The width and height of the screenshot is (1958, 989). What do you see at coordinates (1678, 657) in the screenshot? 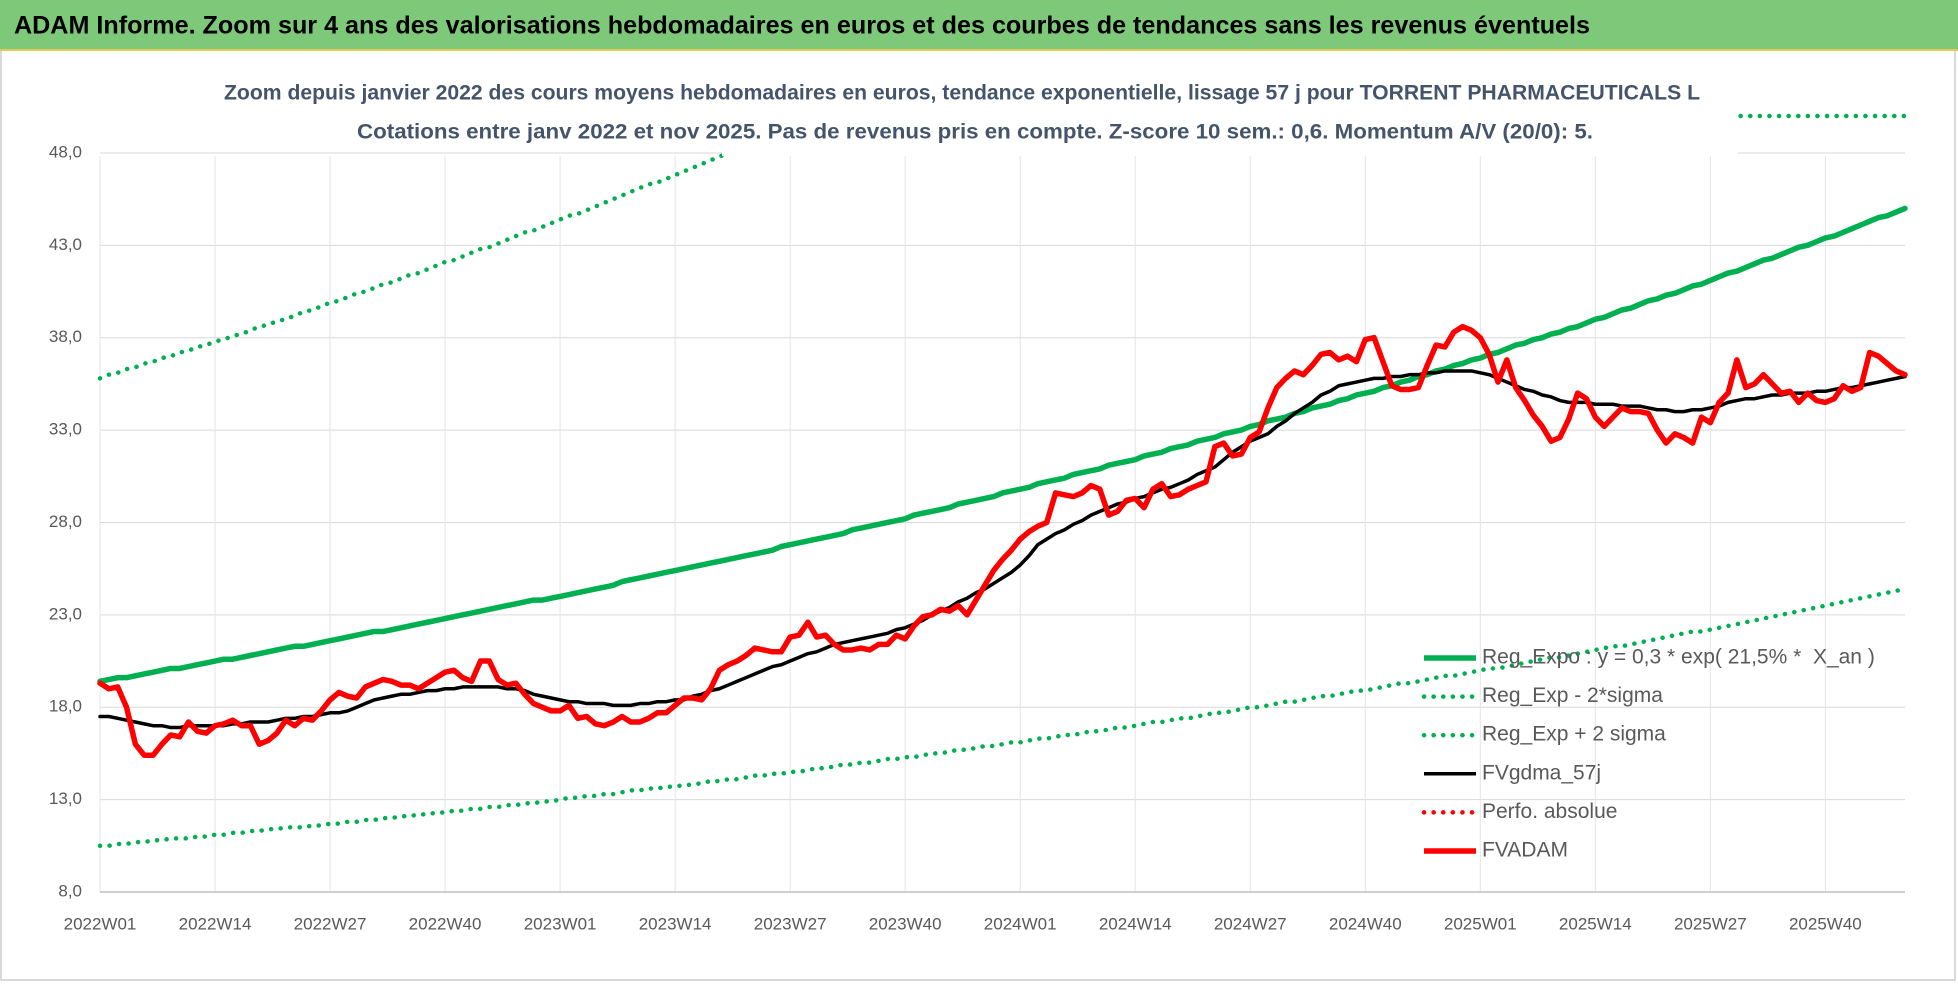
I see `legend-label: Reg_Expo : y = 0,3 * exp( 21,5% * X_an )` at bounding box center [1678, 657].